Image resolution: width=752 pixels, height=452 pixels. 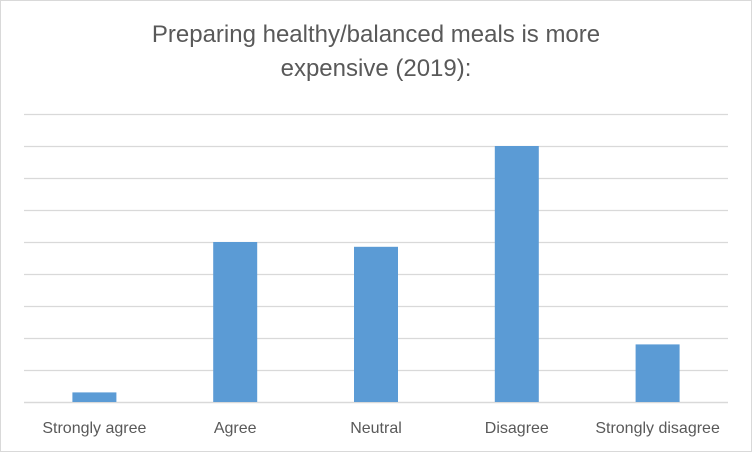 I want to click on chart-title-line-1: Preparing healthy/balanced meals is more, so click(x=376, y=34).